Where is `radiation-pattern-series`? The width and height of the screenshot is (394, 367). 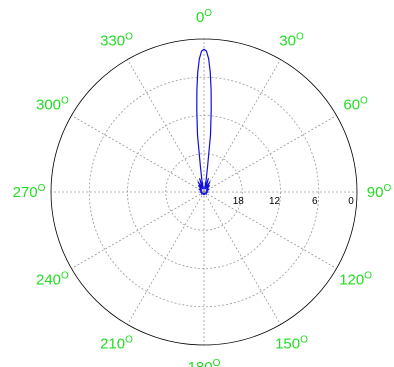
radiation-pattern-series is located at coordinates (204, 122).